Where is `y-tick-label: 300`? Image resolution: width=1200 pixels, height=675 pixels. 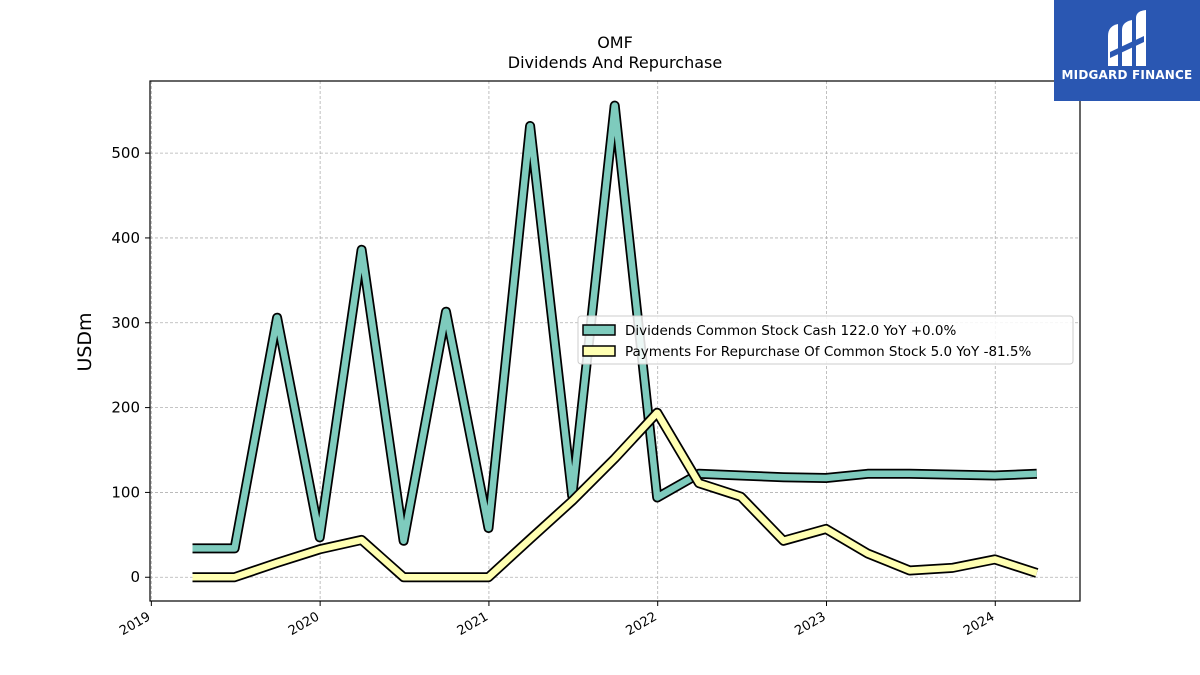
y-tick-label: 300 is located at coordinates (125, 323).